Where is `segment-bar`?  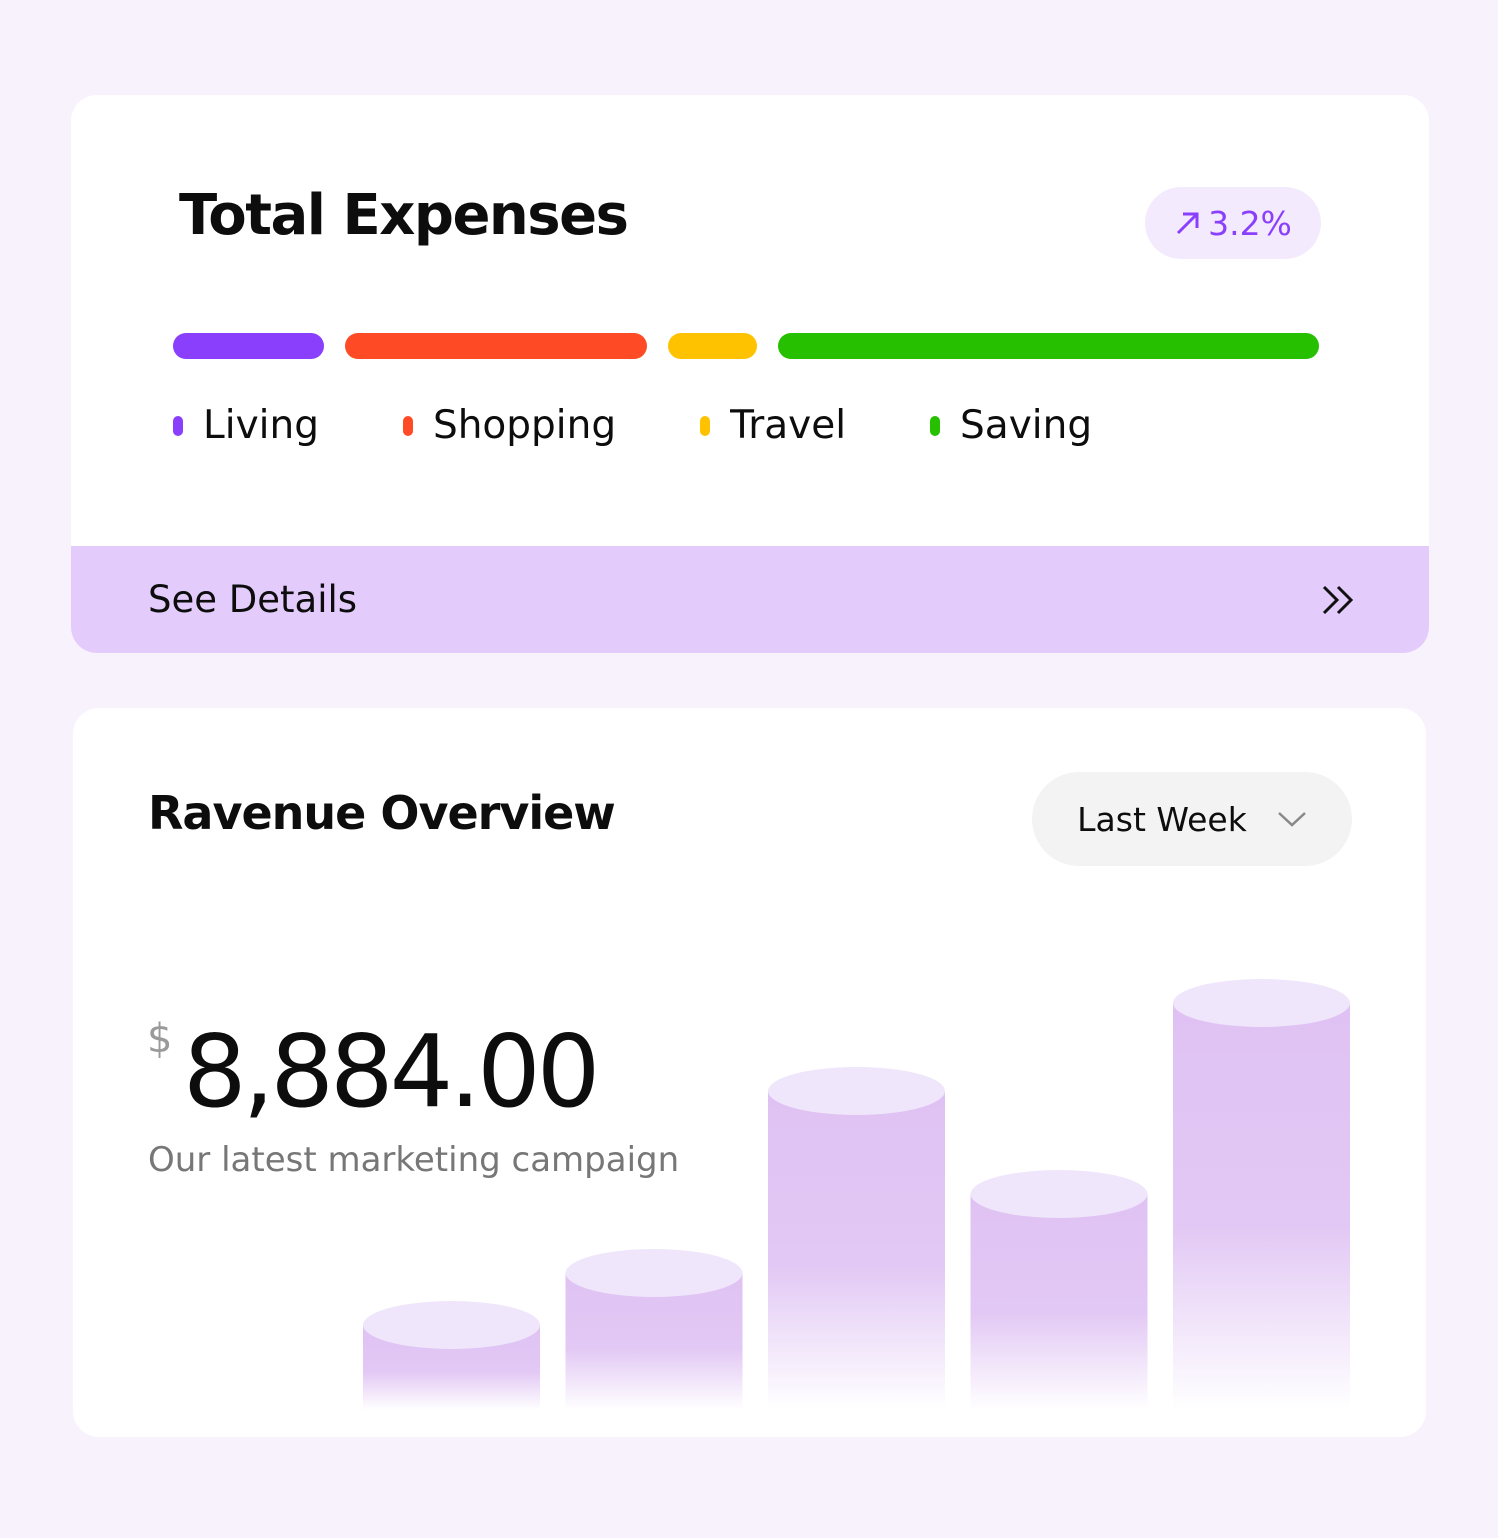
segment-bar is located at coordinates (746, 346).